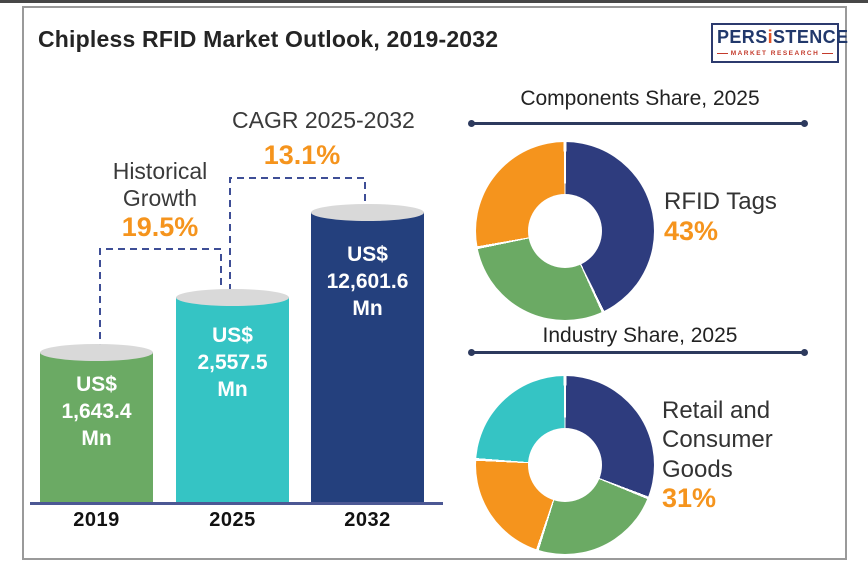  What do you see at coordinates (323, 120) in the screenshot?
I see `cagr-label: CAGR 2025-2032` at bounding box center [323, 120].